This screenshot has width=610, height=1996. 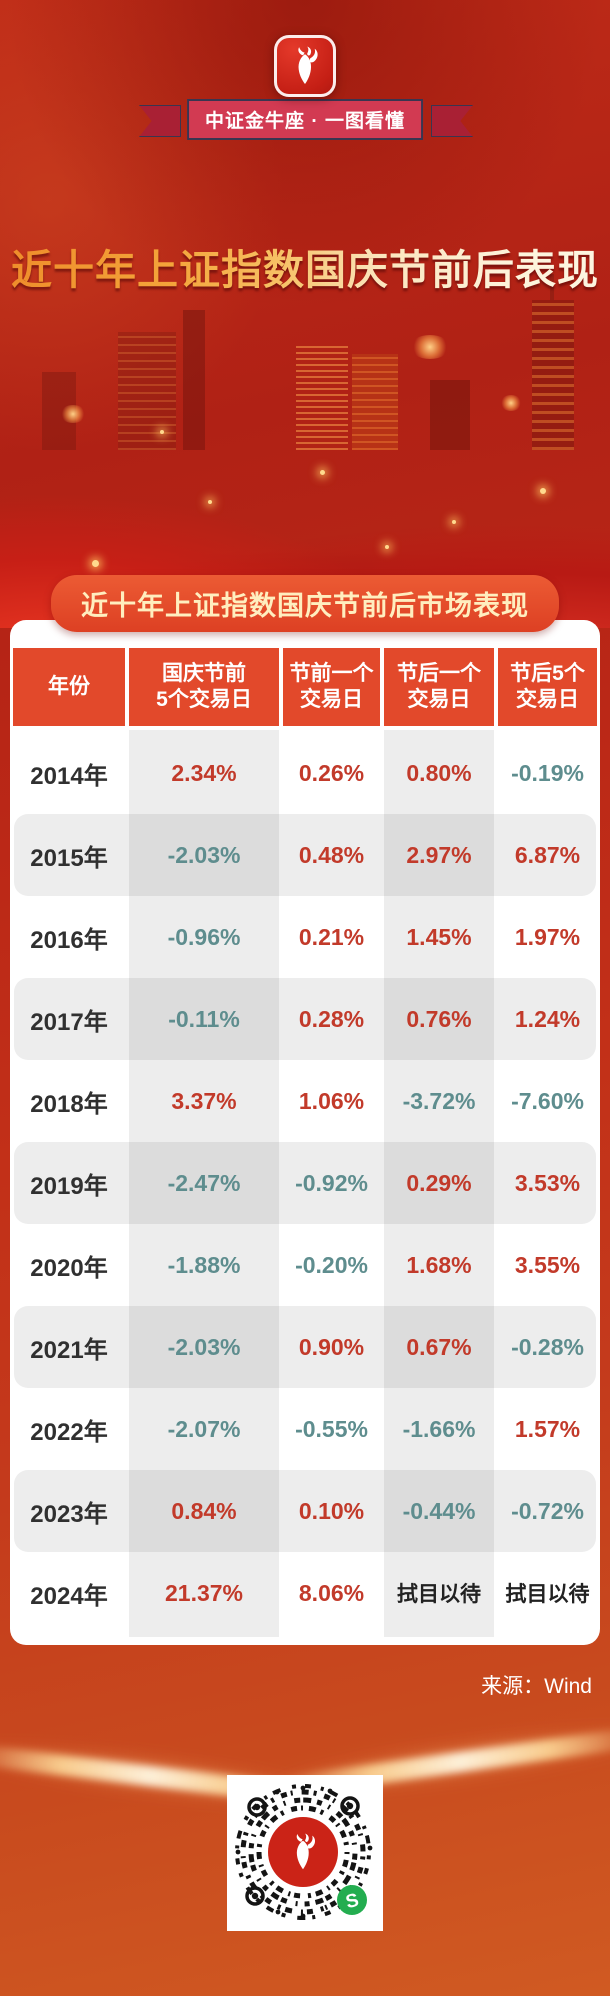 I want to click on brand-logo, so click(x=305, y=66).